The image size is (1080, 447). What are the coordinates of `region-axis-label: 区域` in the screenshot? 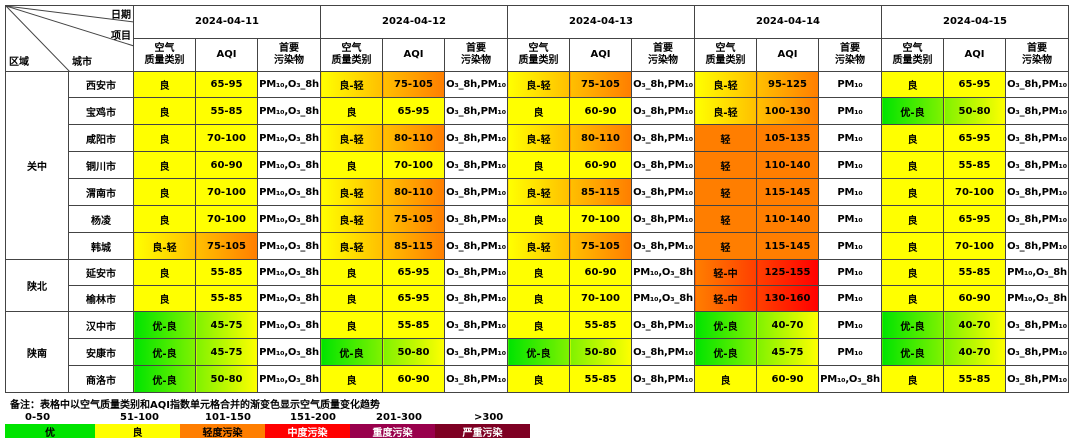 It's located at (19, 62).